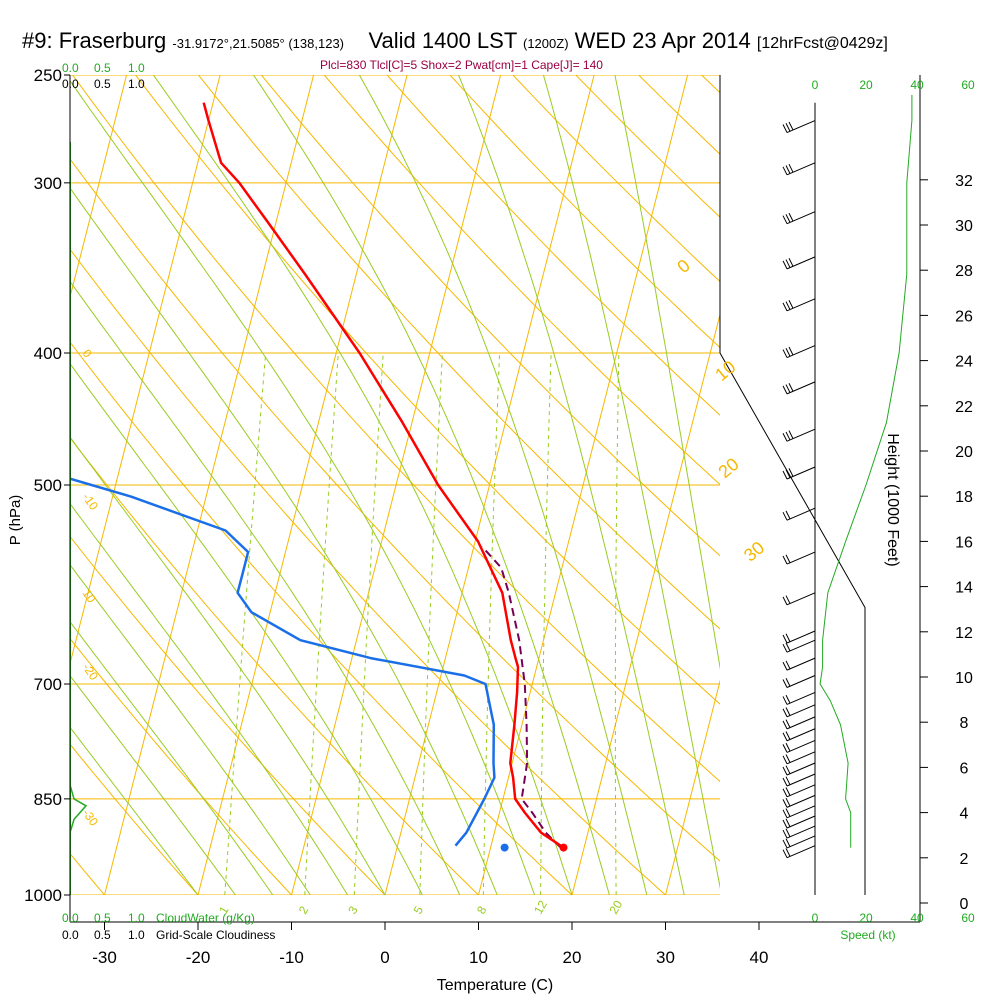 This screenshot has width=1000, height=1000. I want to click on temperature-tick-label: 20, so click(572, 957).